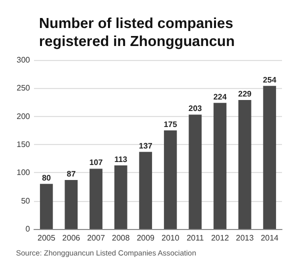  Describe the element at coordinates (23, 144) in the screenshot. I see `y-tick-label: 150` at that location.